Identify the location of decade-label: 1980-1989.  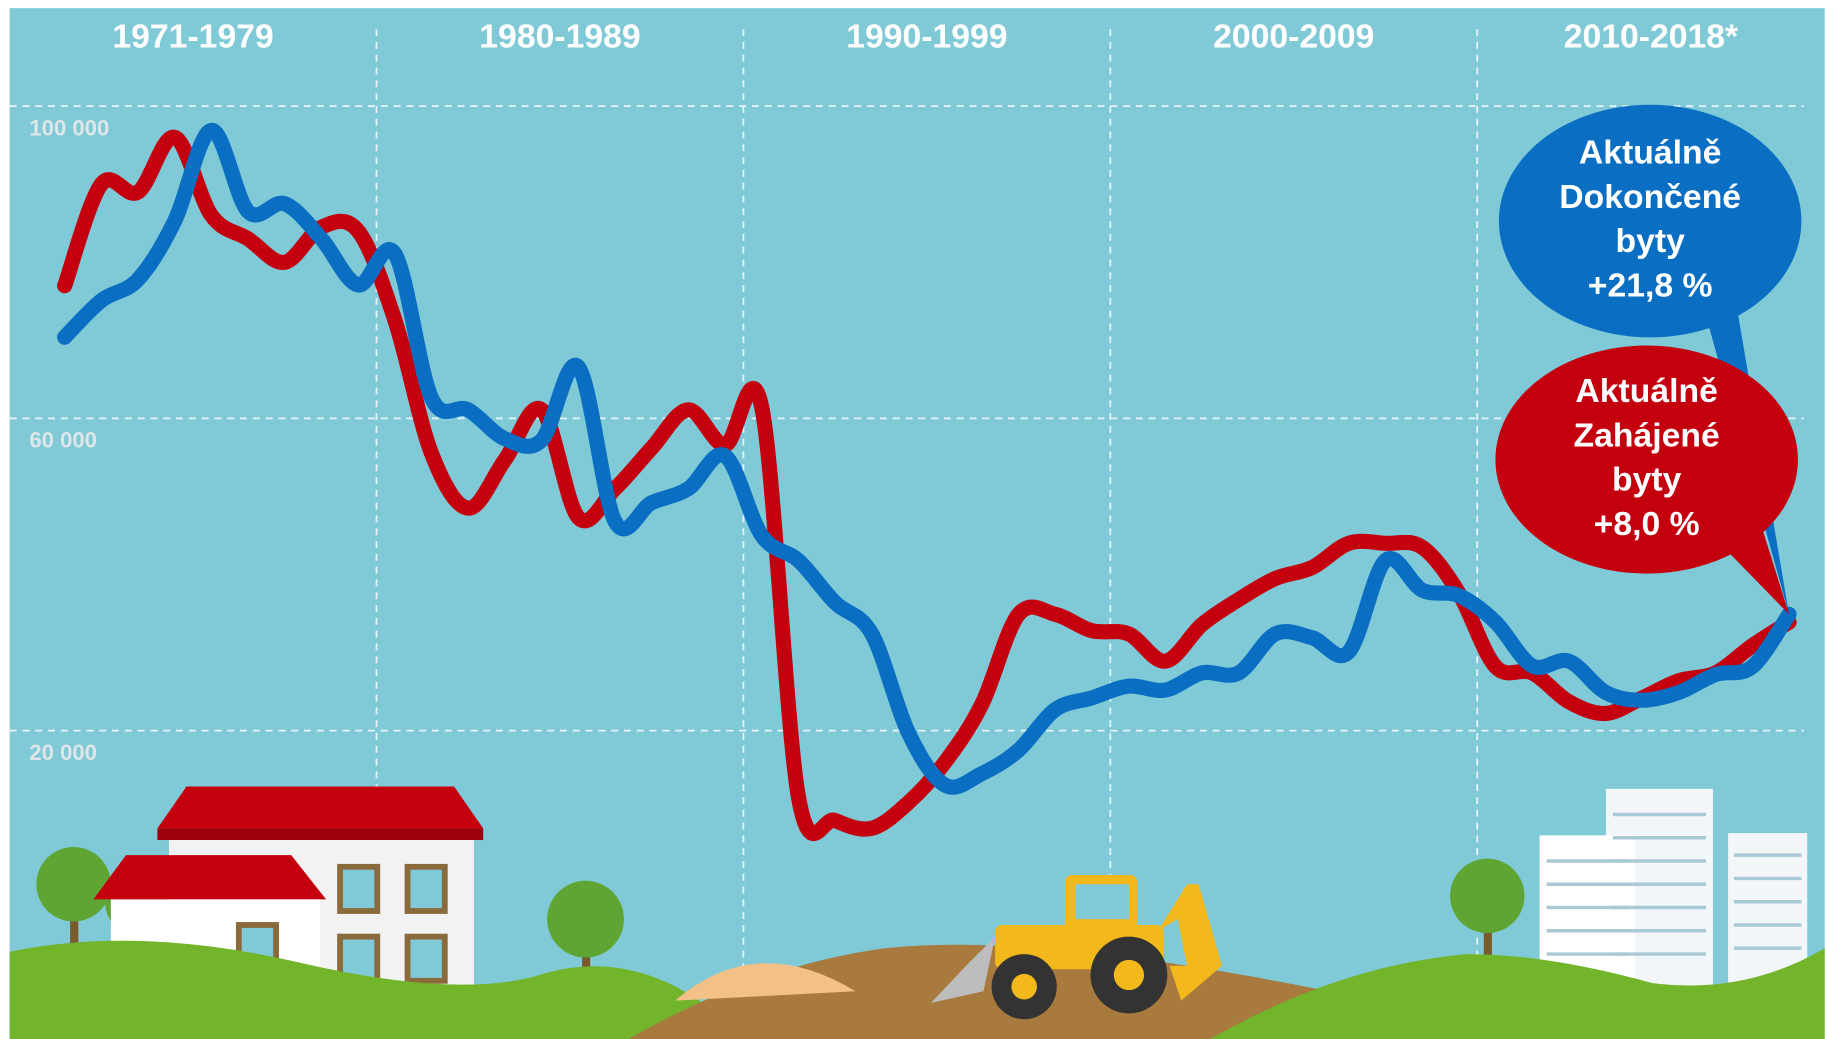
(559, 36).